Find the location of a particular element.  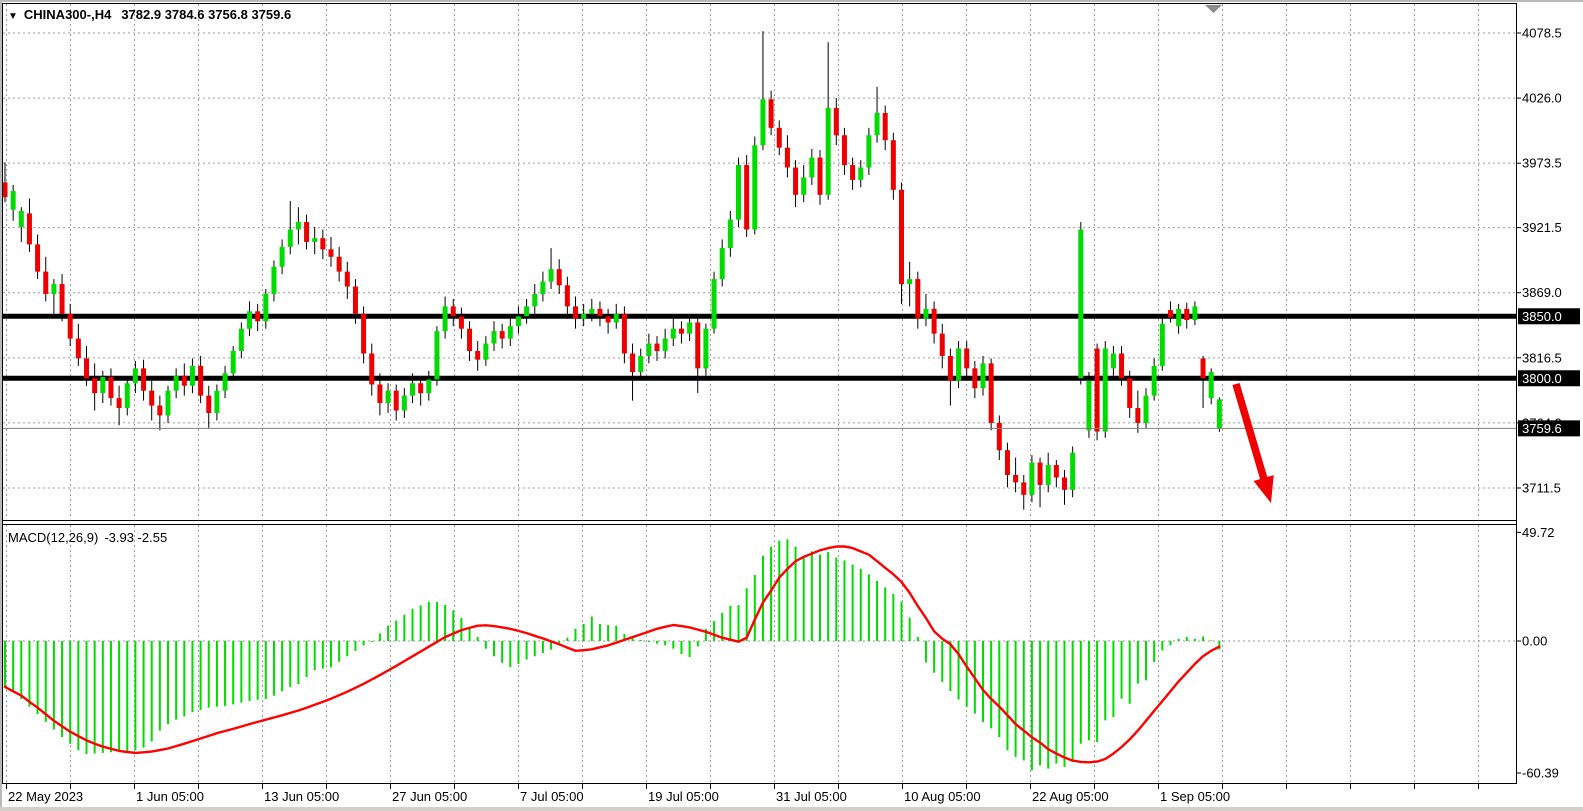

indicator-name: MACD(12,26,9) is located at coordinates (53, 537).